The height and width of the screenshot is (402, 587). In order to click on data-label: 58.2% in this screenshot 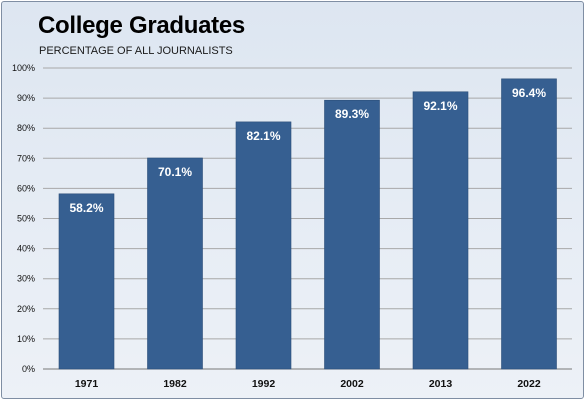, I will do `click(86, 208)`.